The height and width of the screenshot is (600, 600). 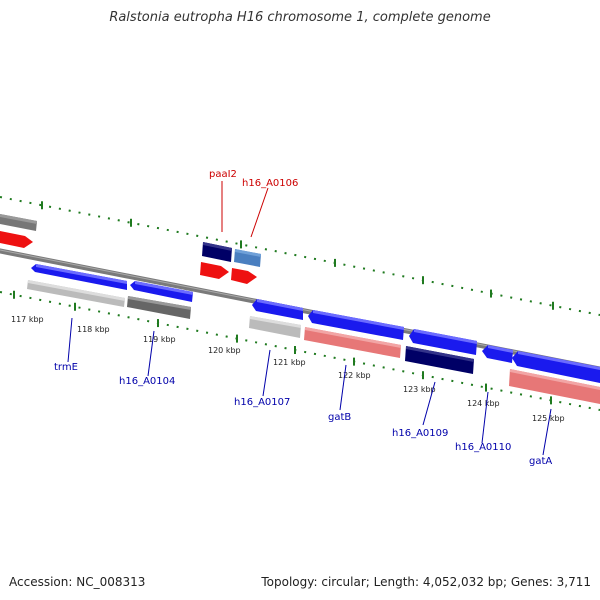 I want to click on gene-label-h16-a0107: h16_A0107, so click(x=262, y=402).